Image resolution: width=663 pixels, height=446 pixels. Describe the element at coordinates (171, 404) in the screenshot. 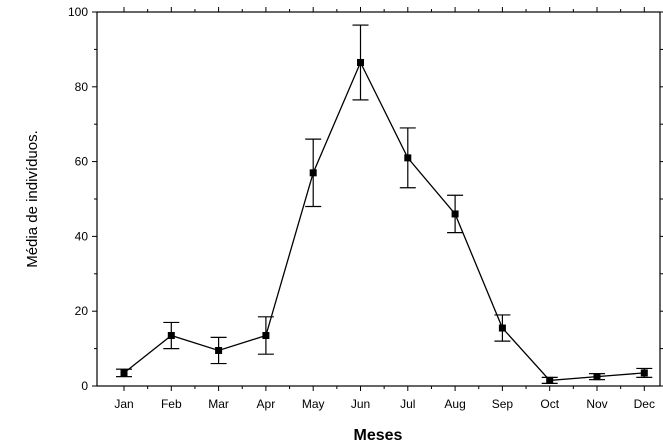

I see `x-tick-label: Feb` at that location.